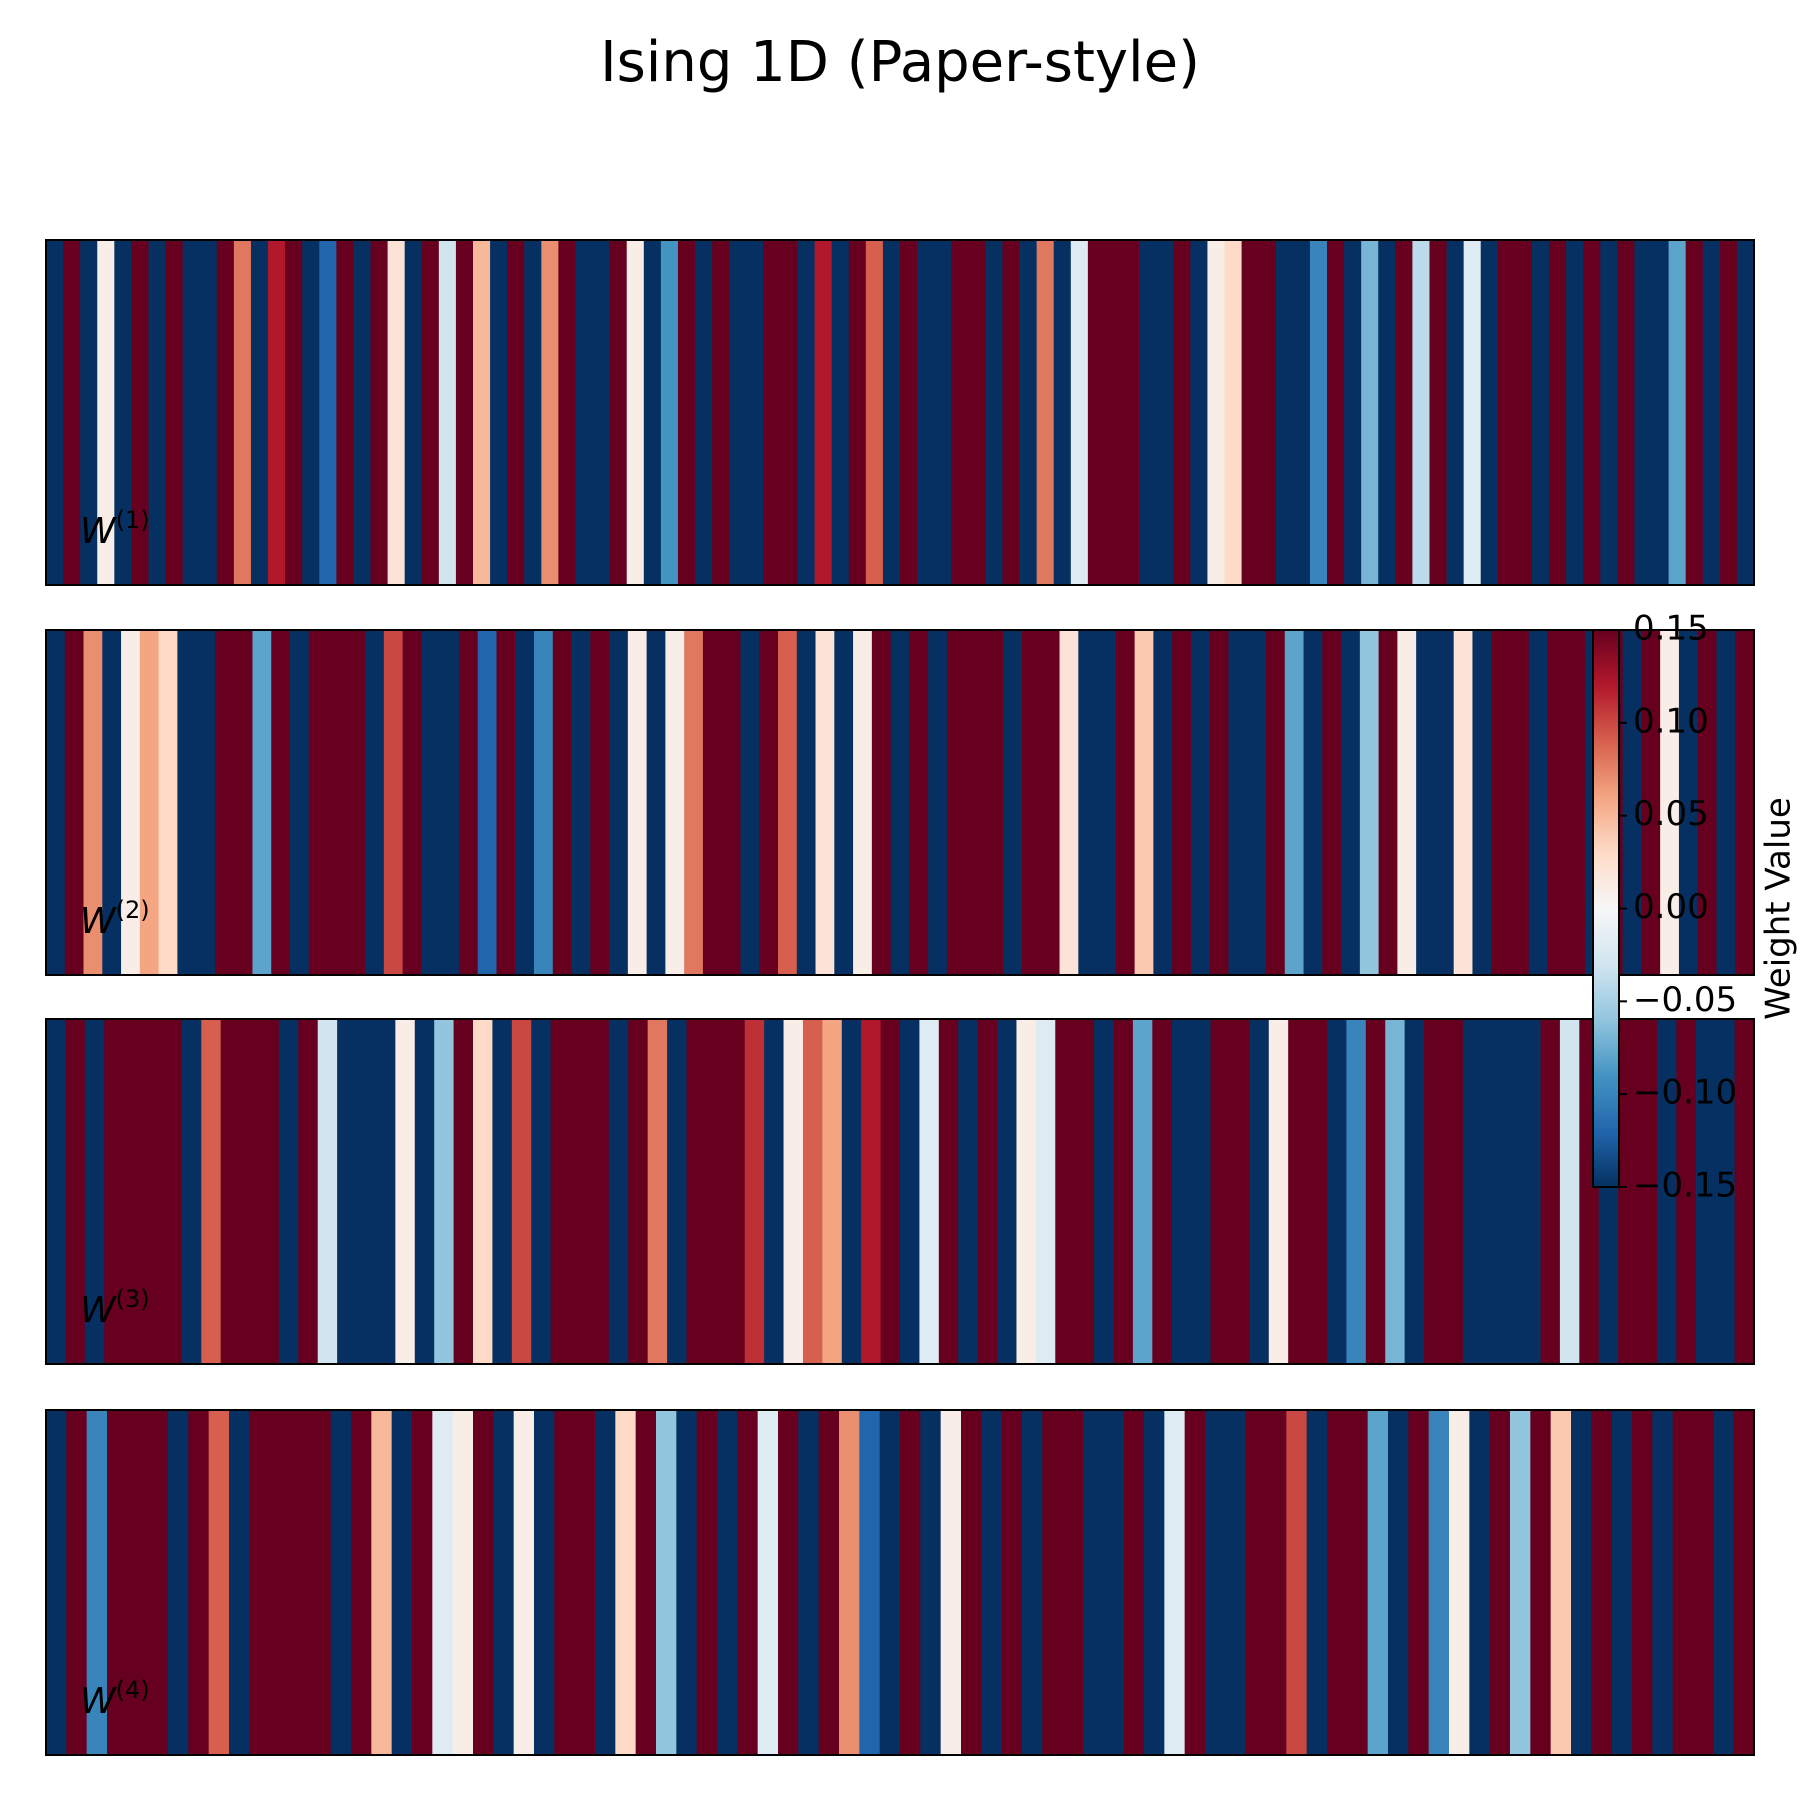 Image resolution: width=1800 pixels, height=1800 pixels. I want to click on panel-label-base: W, so click(98, 921).